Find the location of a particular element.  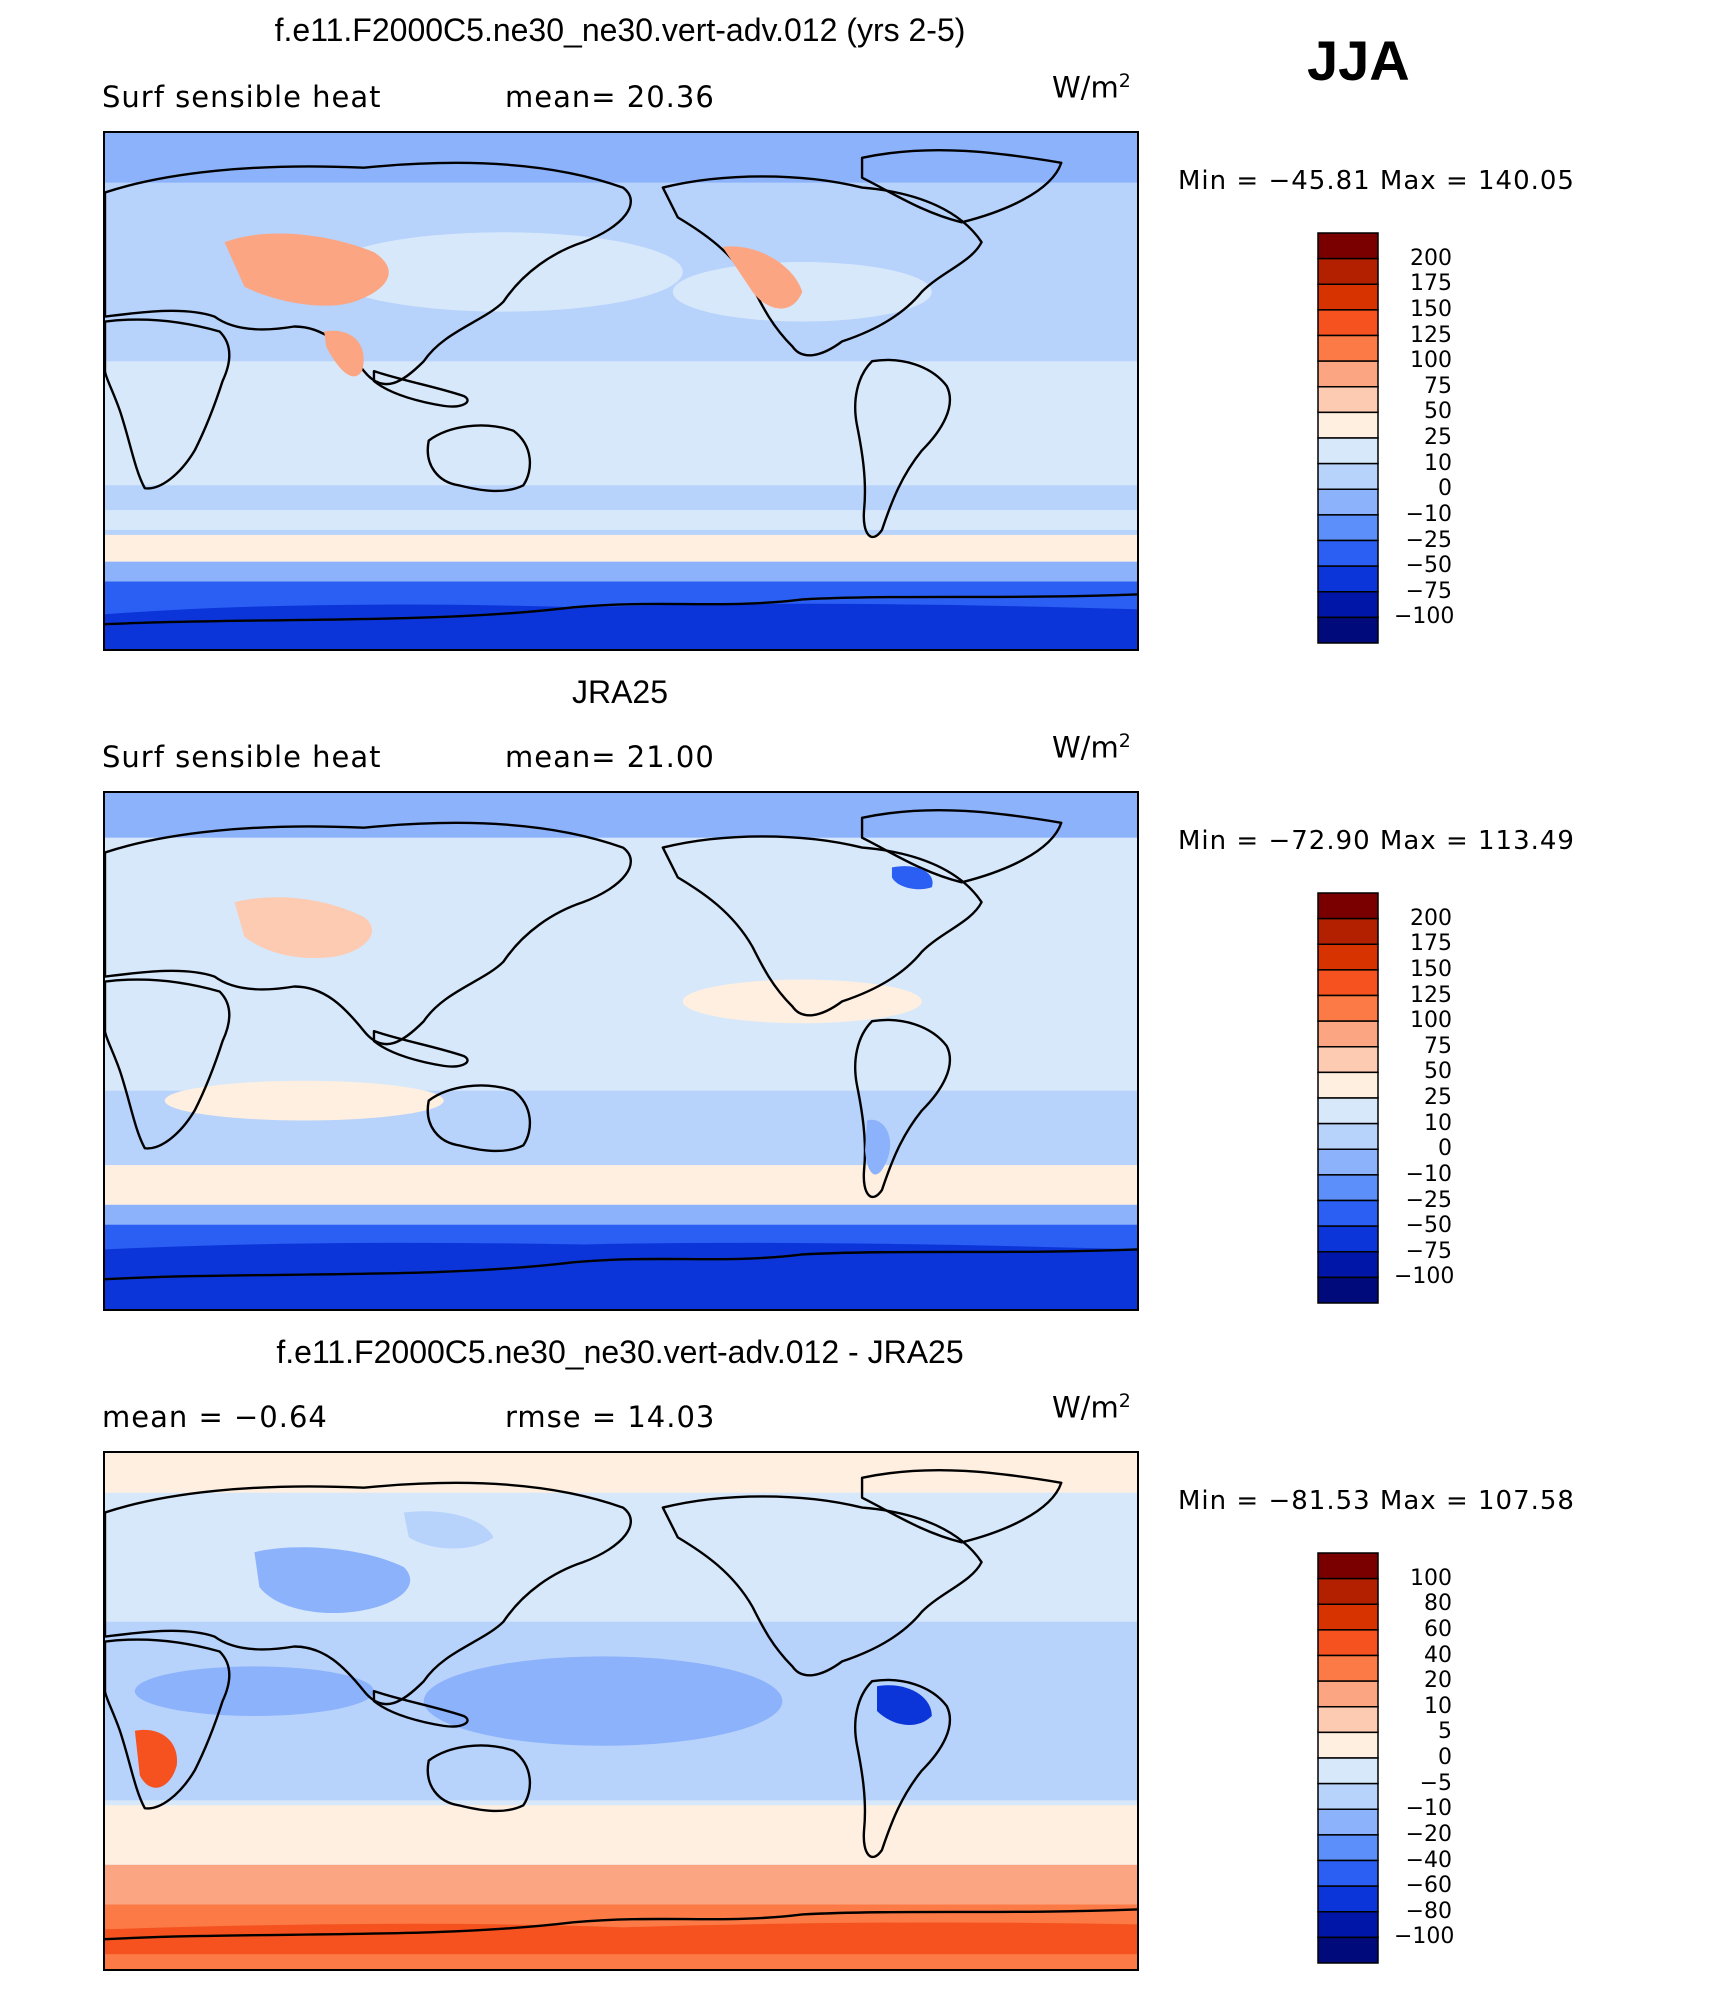

season-label: JJA is located at coordinates (1358, 60).